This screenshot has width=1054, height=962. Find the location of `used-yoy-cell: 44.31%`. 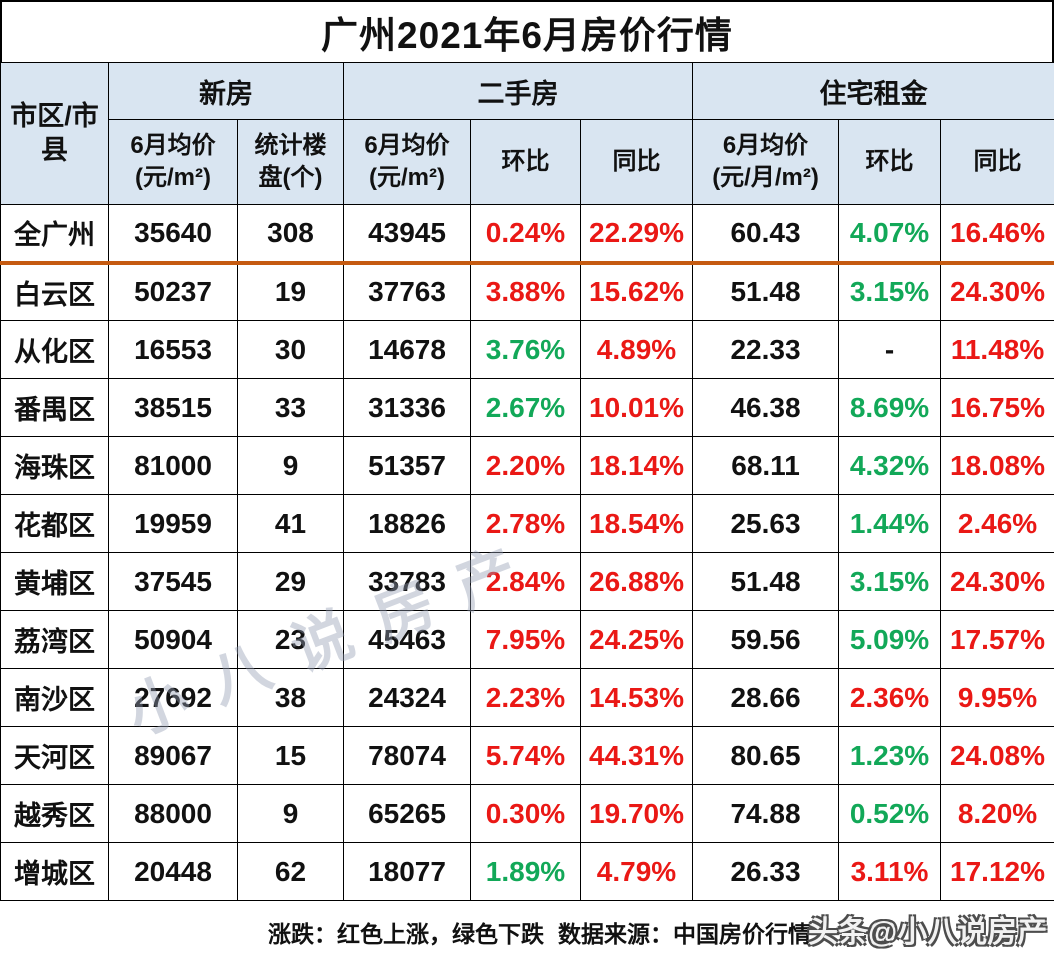

used-yoy-cell: 44.31% is located at coordinates (637, 756).